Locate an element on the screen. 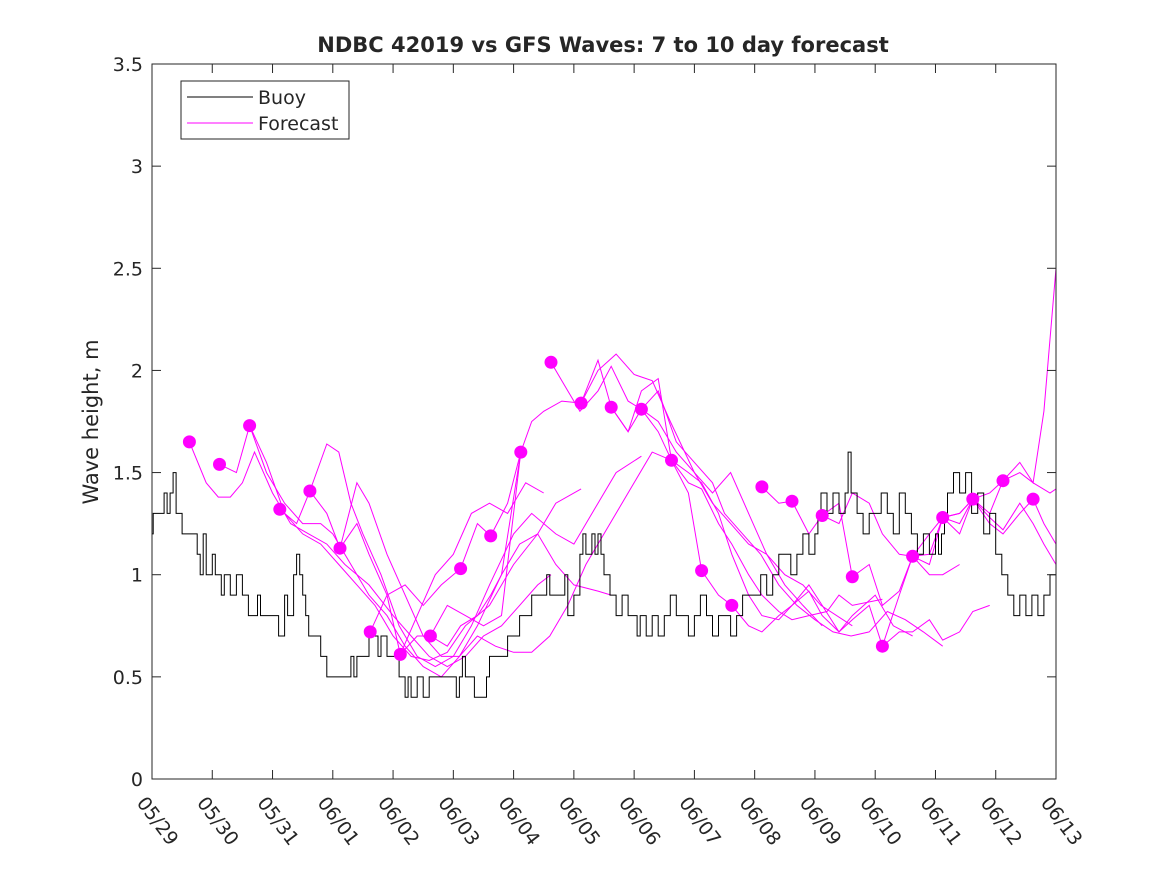  legend-buoy-label: Buoy is located at coordinates (282, 98).